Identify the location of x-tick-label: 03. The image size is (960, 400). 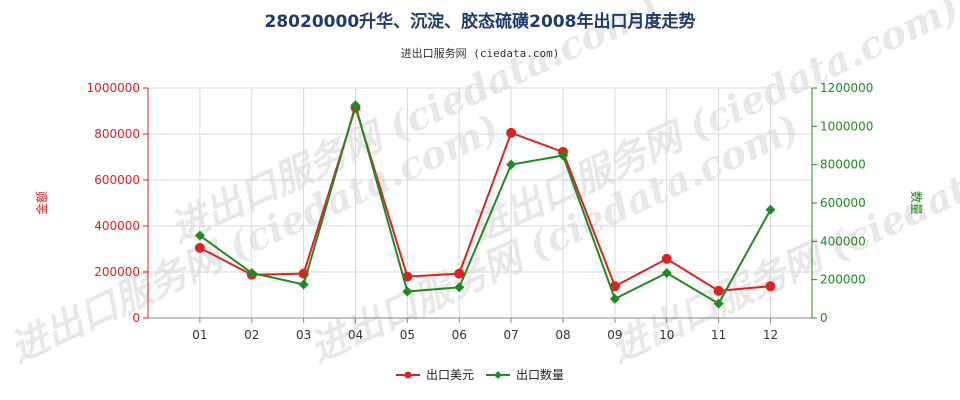
(303, 335).